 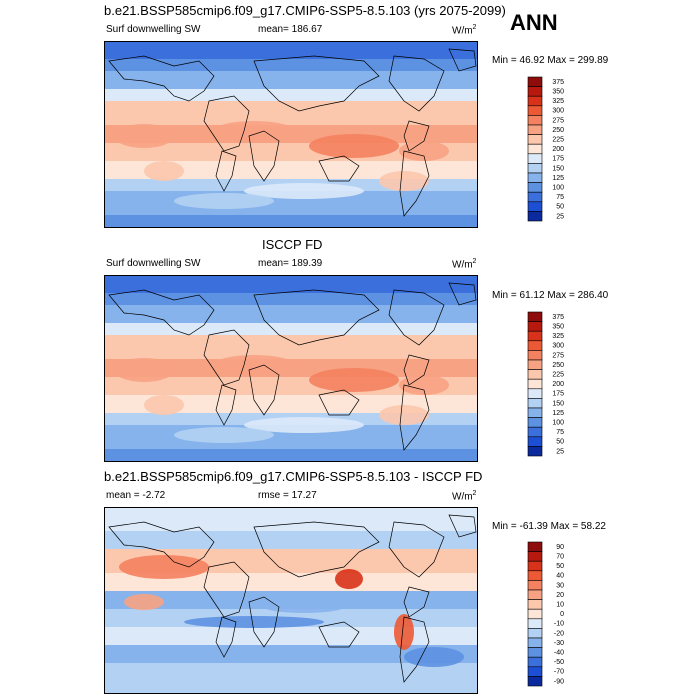 What do you see at coordinates (290, 263) in the screenshot?
I see `panel2-mean: mean= 189.39` at bounding box center [290, 263].